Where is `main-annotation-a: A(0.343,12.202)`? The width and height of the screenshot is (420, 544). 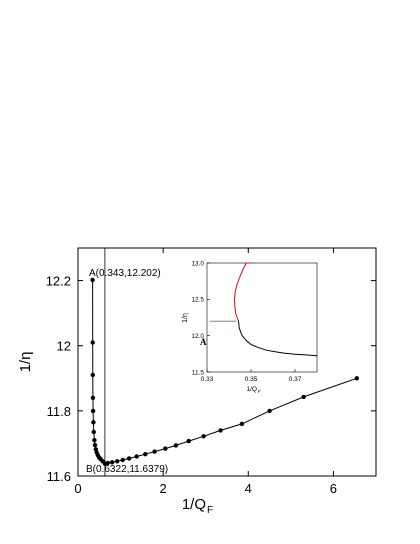
main-annotation-a: A(0.343,12.202) is located at coordinates (125, 273).